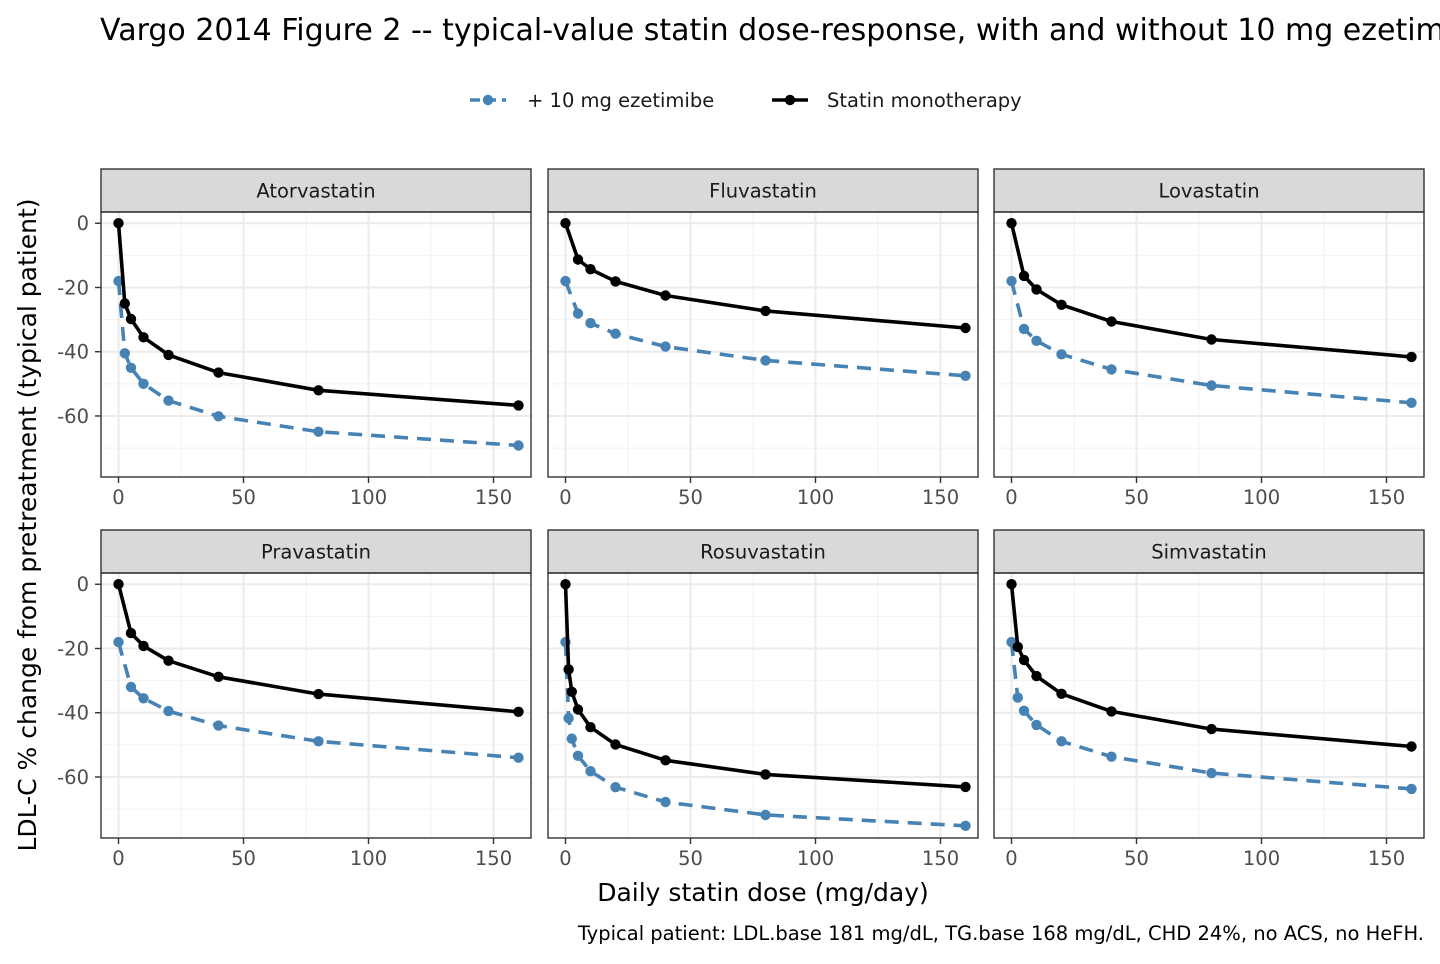 The height and width of the screenshot is (964, 1440). What do you see at coordinates (620, 100) in the screenshot?
I see `legend-label-0: + 10 mg ezetimibe` at bounding box center [620, 100].